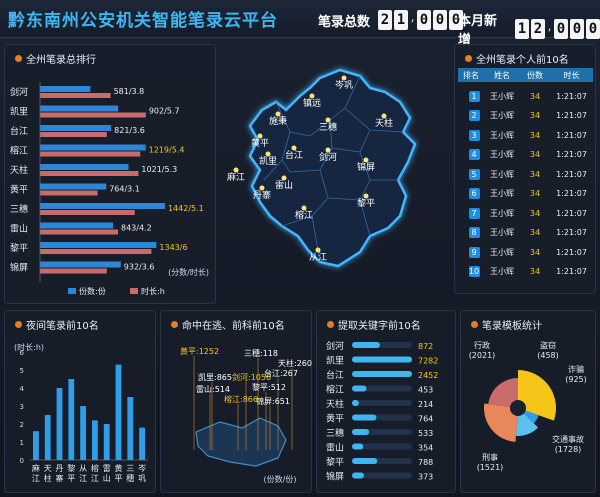  What do you see at coordinates (251, 377) in the screenshot?
I see `hit-region-label: 剑河:1056` at bounding box center [251, 377].